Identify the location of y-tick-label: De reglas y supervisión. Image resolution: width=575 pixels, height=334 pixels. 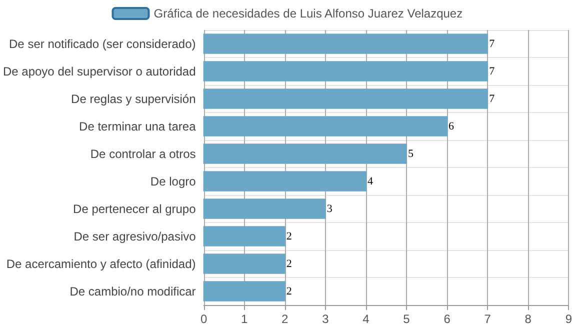
(133, 99).